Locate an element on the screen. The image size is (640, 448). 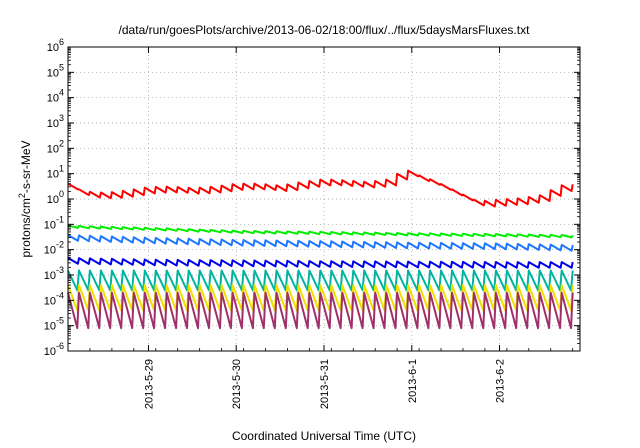
y-tick-label: 10⁵ is located at coordinates (55, 70).